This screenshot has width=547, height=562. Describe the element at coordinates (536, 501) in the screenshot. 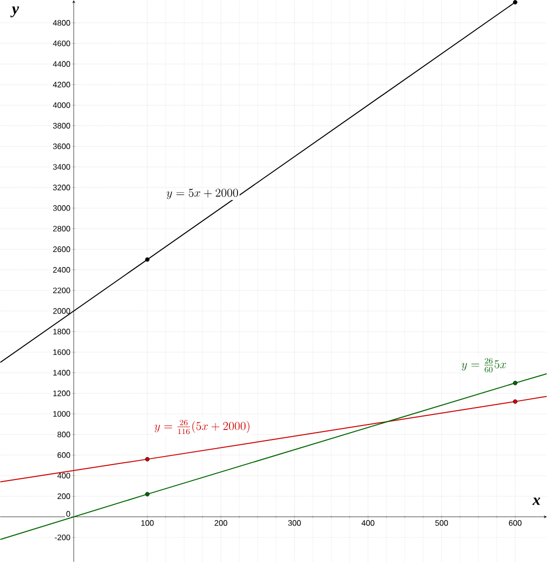

I see `x-axis-title: x` at that location.